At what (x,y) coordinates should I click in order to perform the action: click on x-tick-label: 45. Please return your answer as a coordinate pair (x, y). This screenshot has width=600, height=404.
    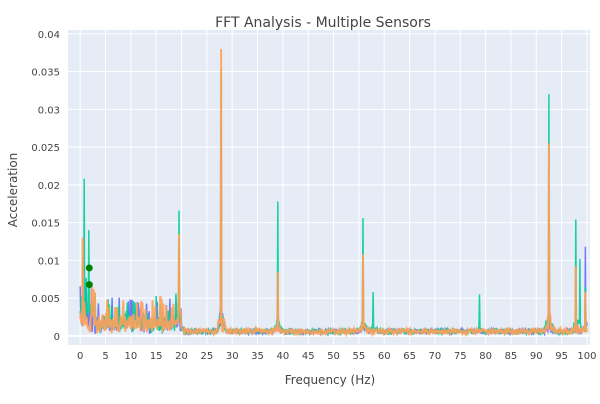
    Looking at the image, I should click on (308, 356).